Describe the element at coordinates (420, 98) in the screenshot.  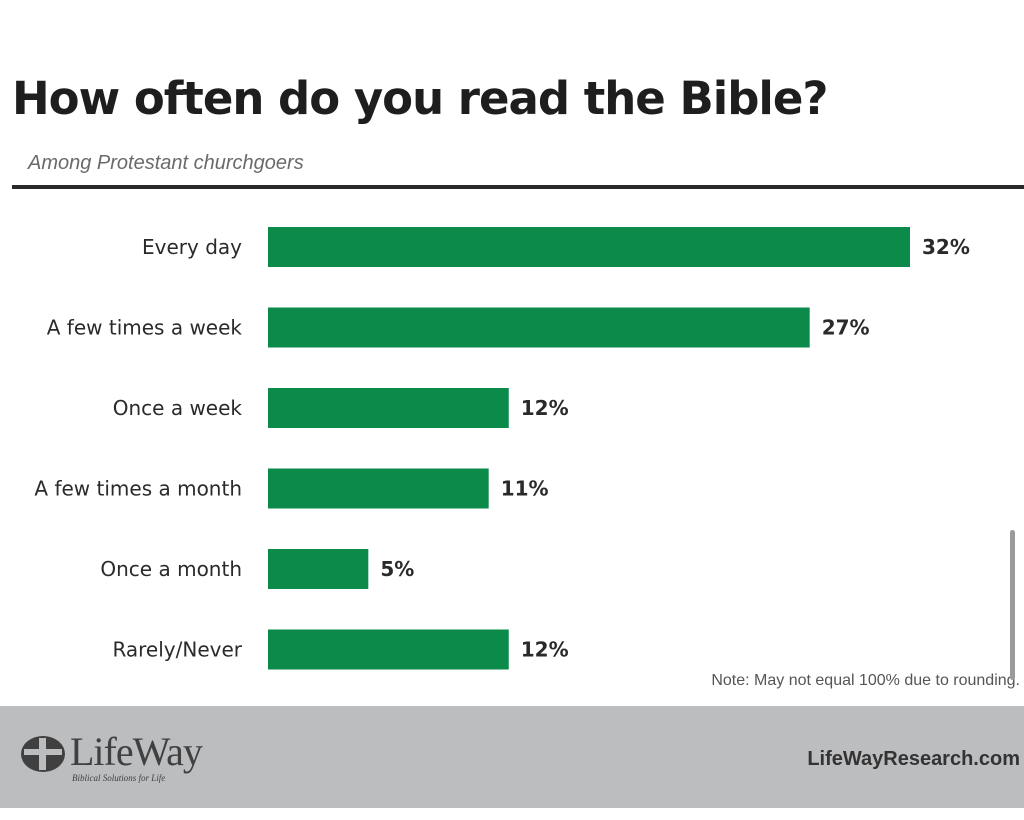
I see `chart-title: How often do you read the Bible?` at that location.